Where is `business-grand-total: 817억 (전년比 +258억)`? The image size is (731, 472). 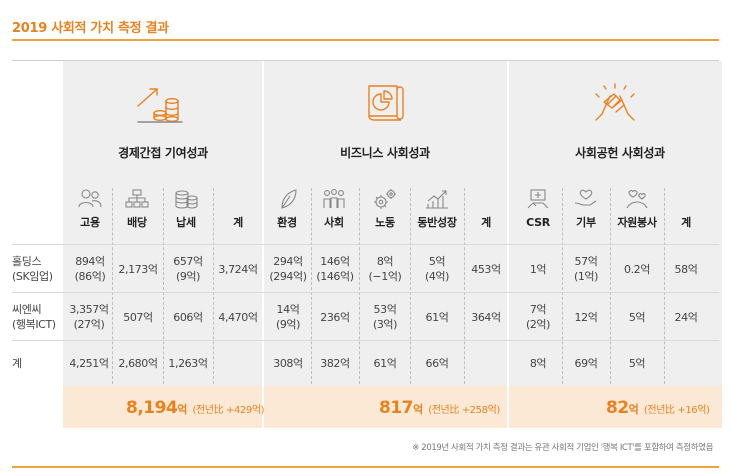
business-grand-total: 817억 (전년比 +258억) is located at coordinates (439, 408).